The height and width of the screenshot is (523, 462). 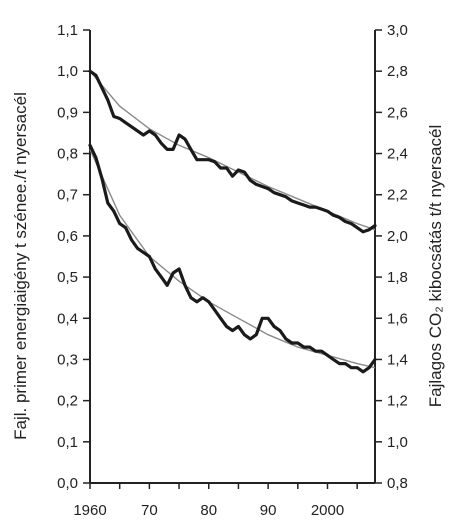 I want to click on right-axis-tick-label: 2,0, so click(x=397, y=236).